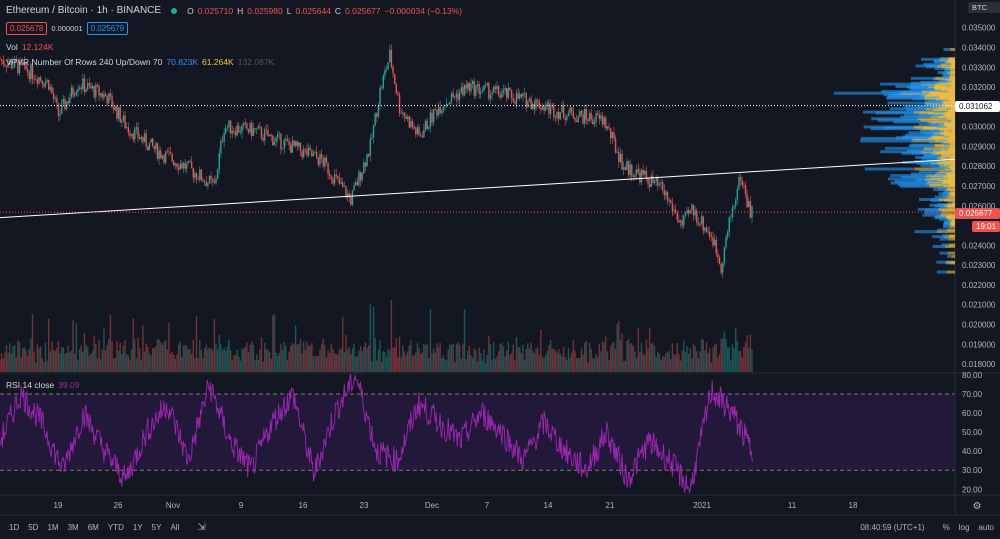  What do you see at coordinates (977, 506) in the screenshot?
I see `settings-gear-icon: ⚙` at bounding box center [977, 506].